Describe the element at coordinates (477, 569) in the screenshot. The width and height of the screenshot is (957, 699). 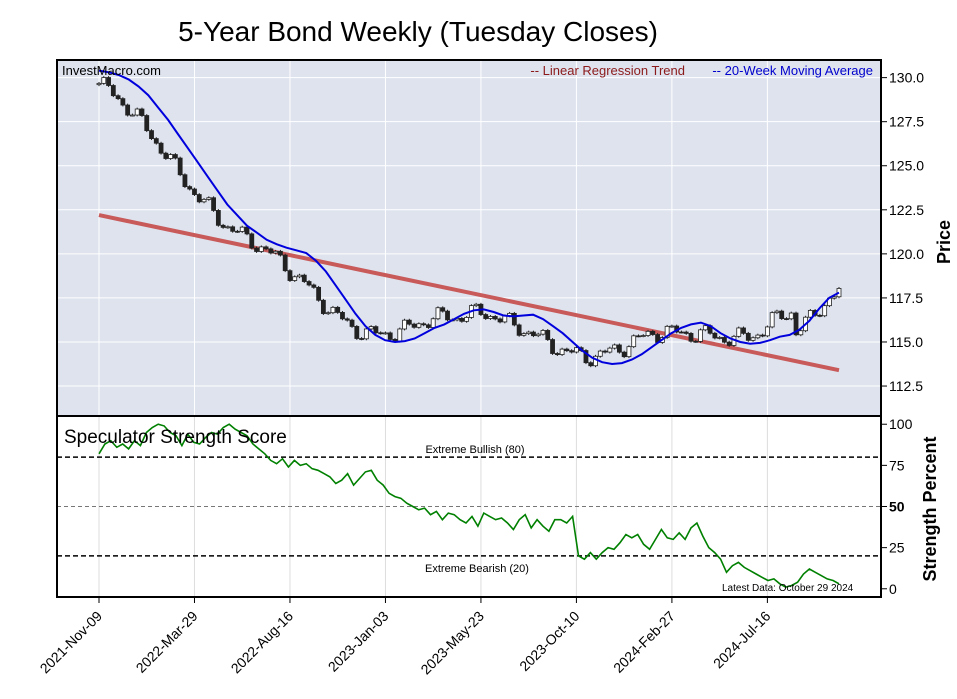
I see `ref-label-bearish: Extreme Bearish (20)` at that location.